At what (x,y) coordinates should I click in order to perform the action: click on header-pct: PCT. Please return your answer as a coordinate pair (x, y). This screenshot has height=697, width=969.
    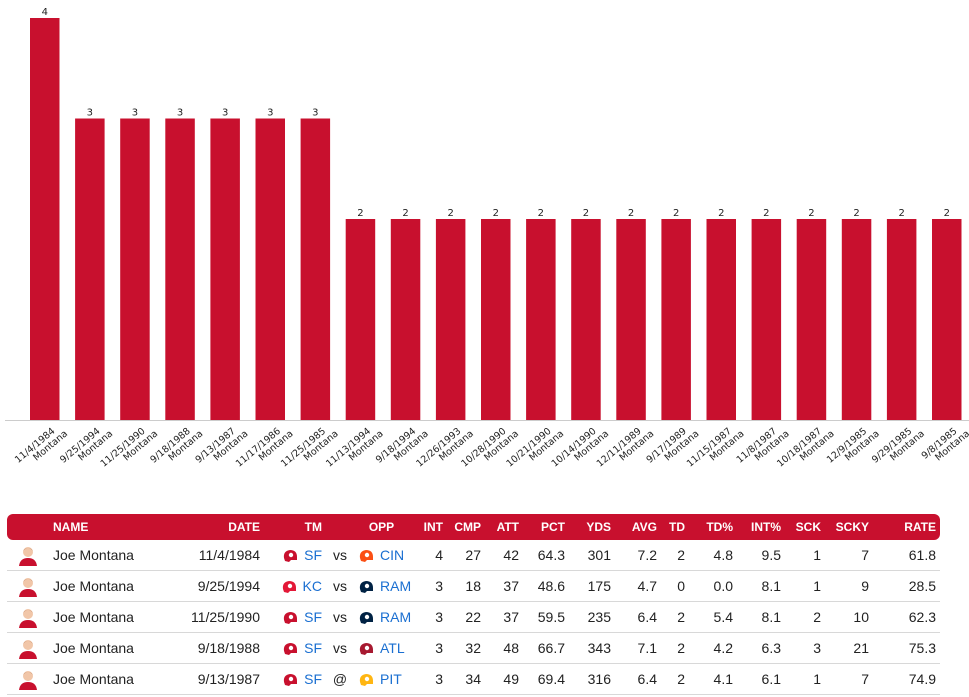
    Looking at the image, I should click on (546, 527).